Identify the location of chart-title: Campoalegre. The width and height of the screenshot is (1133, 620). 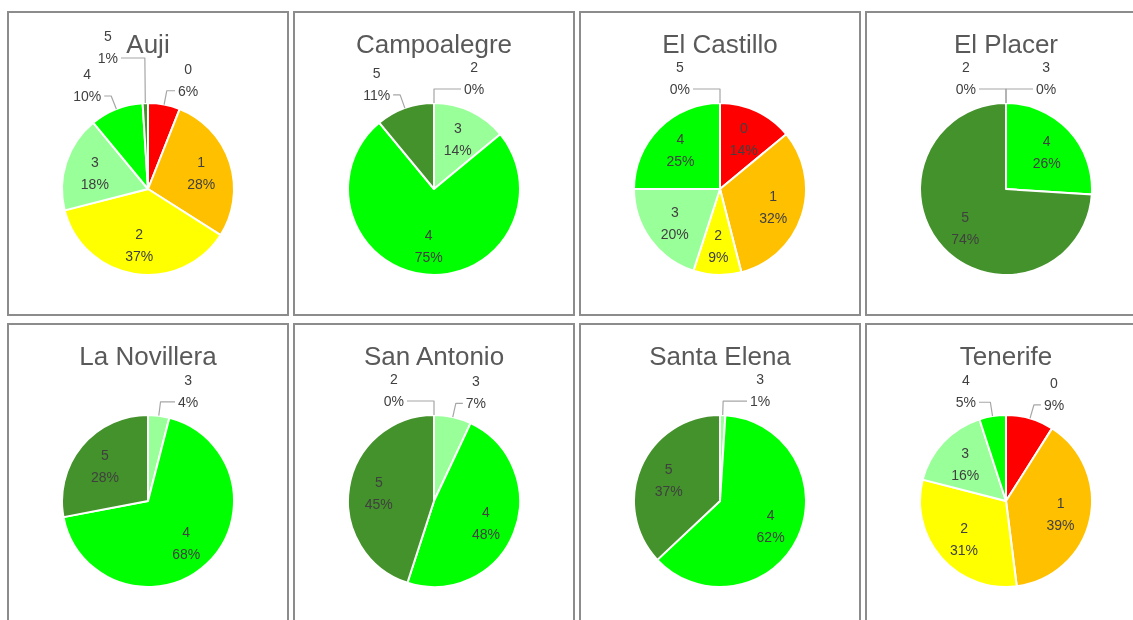
(434, 44).